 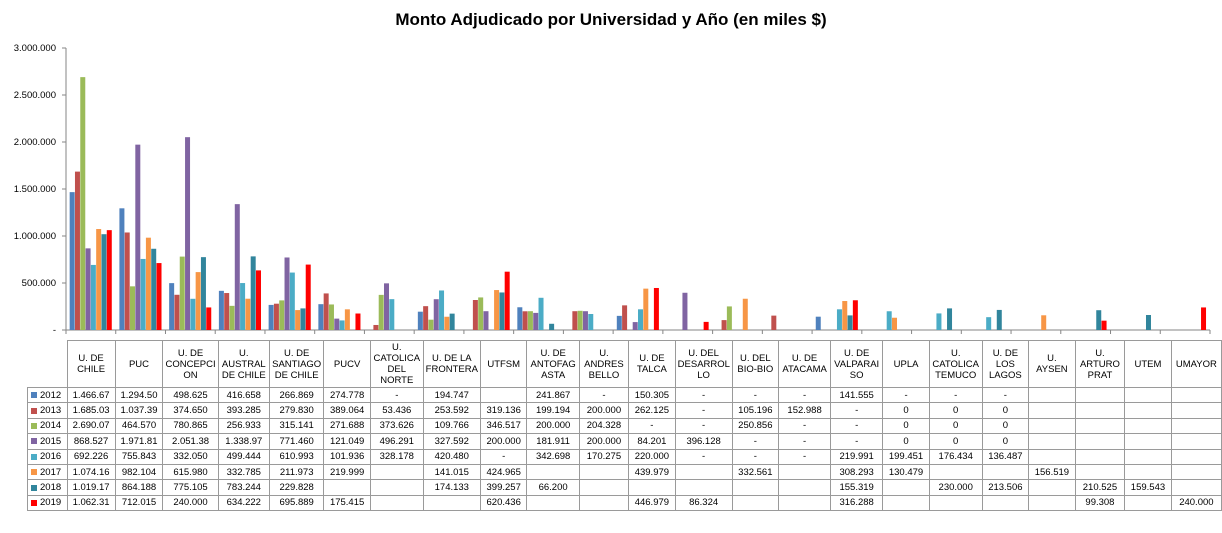 What do you see at coordinates (39, 283) in the screenshot?
I see `y-tick-label: 500.000` at bounding box center [39, 283].